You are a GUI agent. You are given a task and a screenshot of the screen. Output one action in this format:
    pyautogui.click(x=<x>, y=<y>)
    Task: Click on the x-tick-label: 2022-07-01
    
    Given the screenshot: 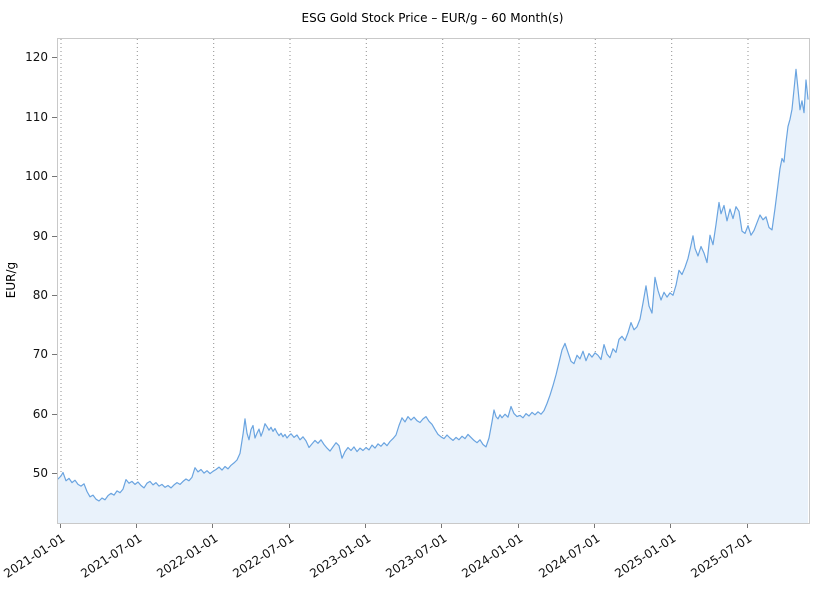 What is the action you would take?
    pyautogui.click(x=263, y=556)
    